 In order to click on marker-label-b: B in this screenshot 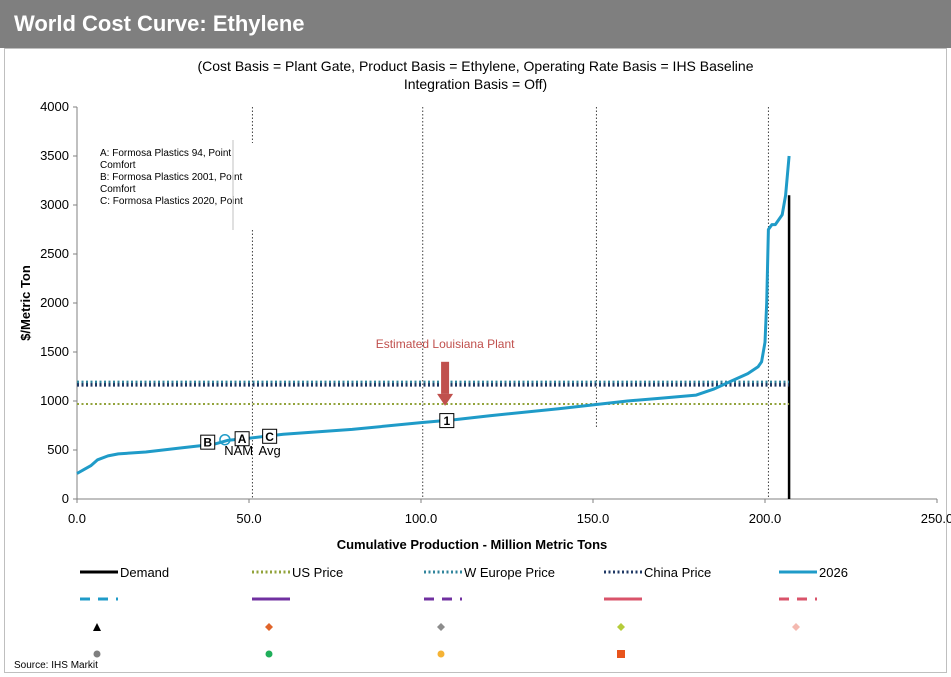, I will do `click(207, 443)`.